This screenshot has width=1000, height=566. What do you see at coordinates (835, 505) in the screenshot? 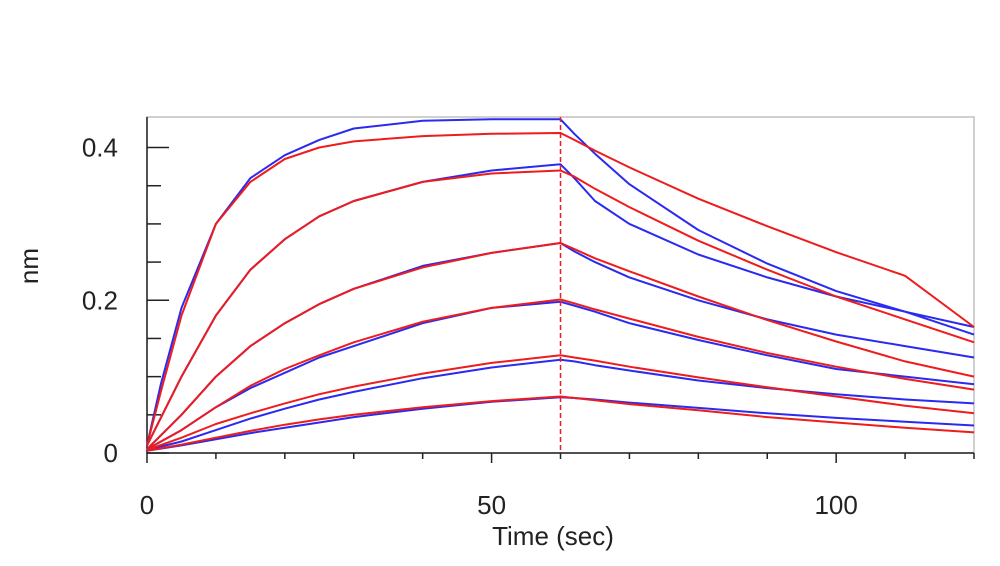
I see `x-tick-label: 100` at bounding box center [835, 505].